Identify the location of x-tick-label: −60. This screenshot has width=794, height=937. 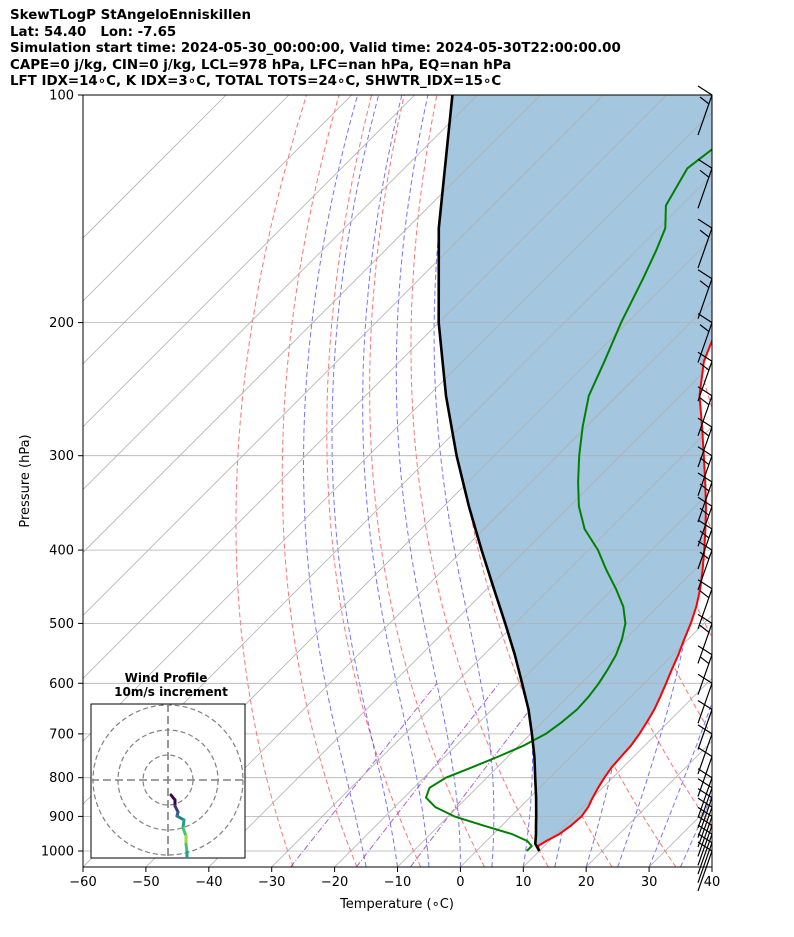
(82, 882).